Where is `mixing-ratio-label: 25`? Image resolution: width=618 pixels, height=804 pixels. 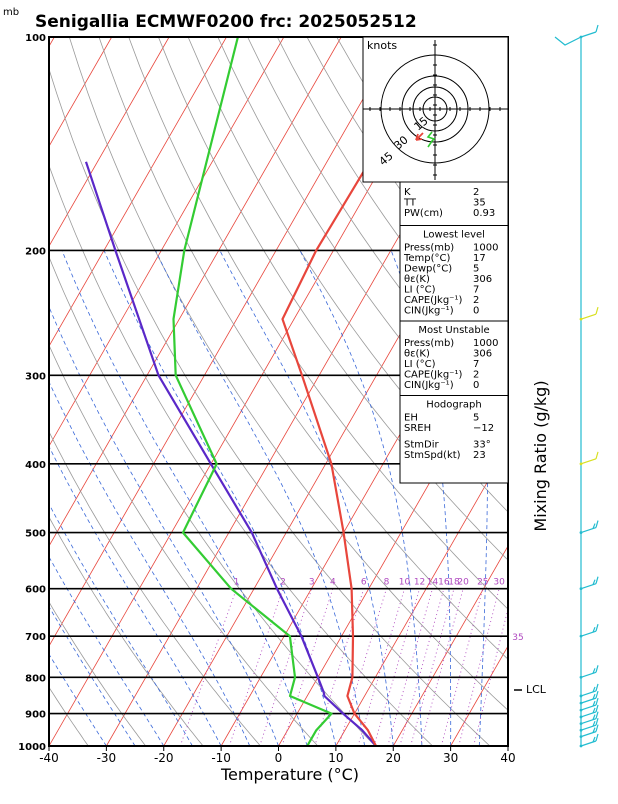
mixing-ratio-label: 25 is located at coordinates (482, 583).